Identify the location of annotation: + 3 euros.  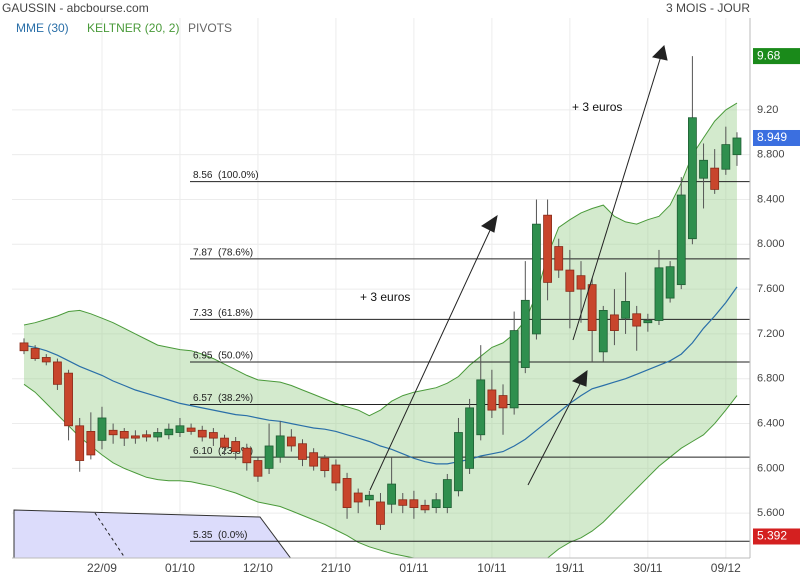
(597, 107).